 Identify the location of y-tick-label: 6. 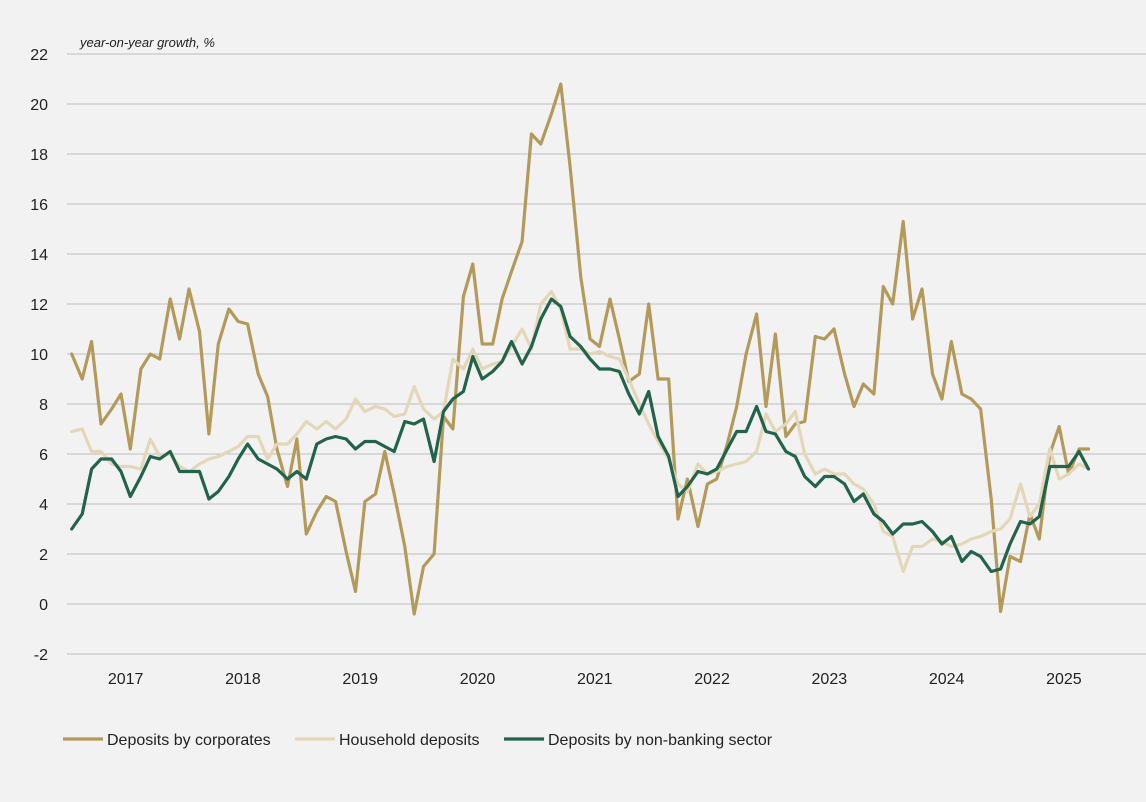
(43, 455).